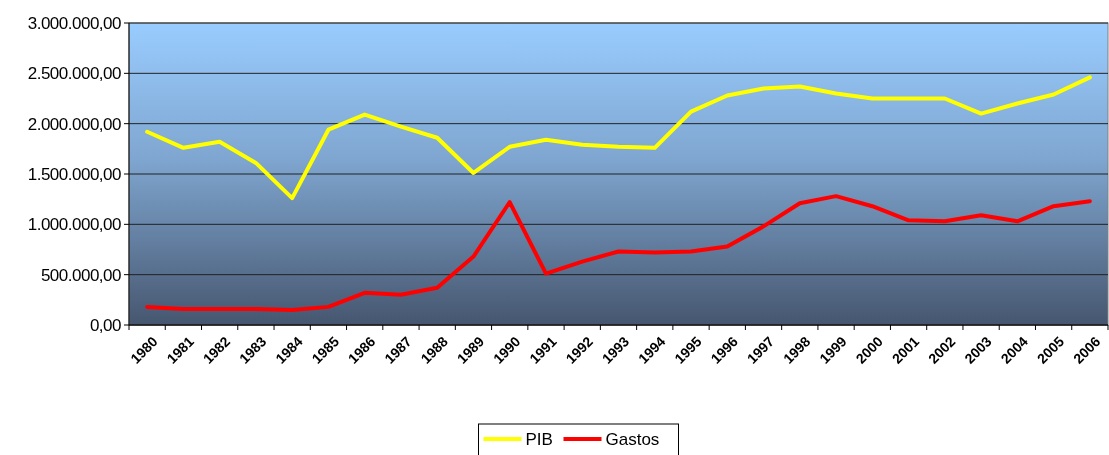  What do you see at coordinates (74, 74) in the screenshot?
I see `y-tick-label: 2.500.000,00` at bounding box center [74, 74].